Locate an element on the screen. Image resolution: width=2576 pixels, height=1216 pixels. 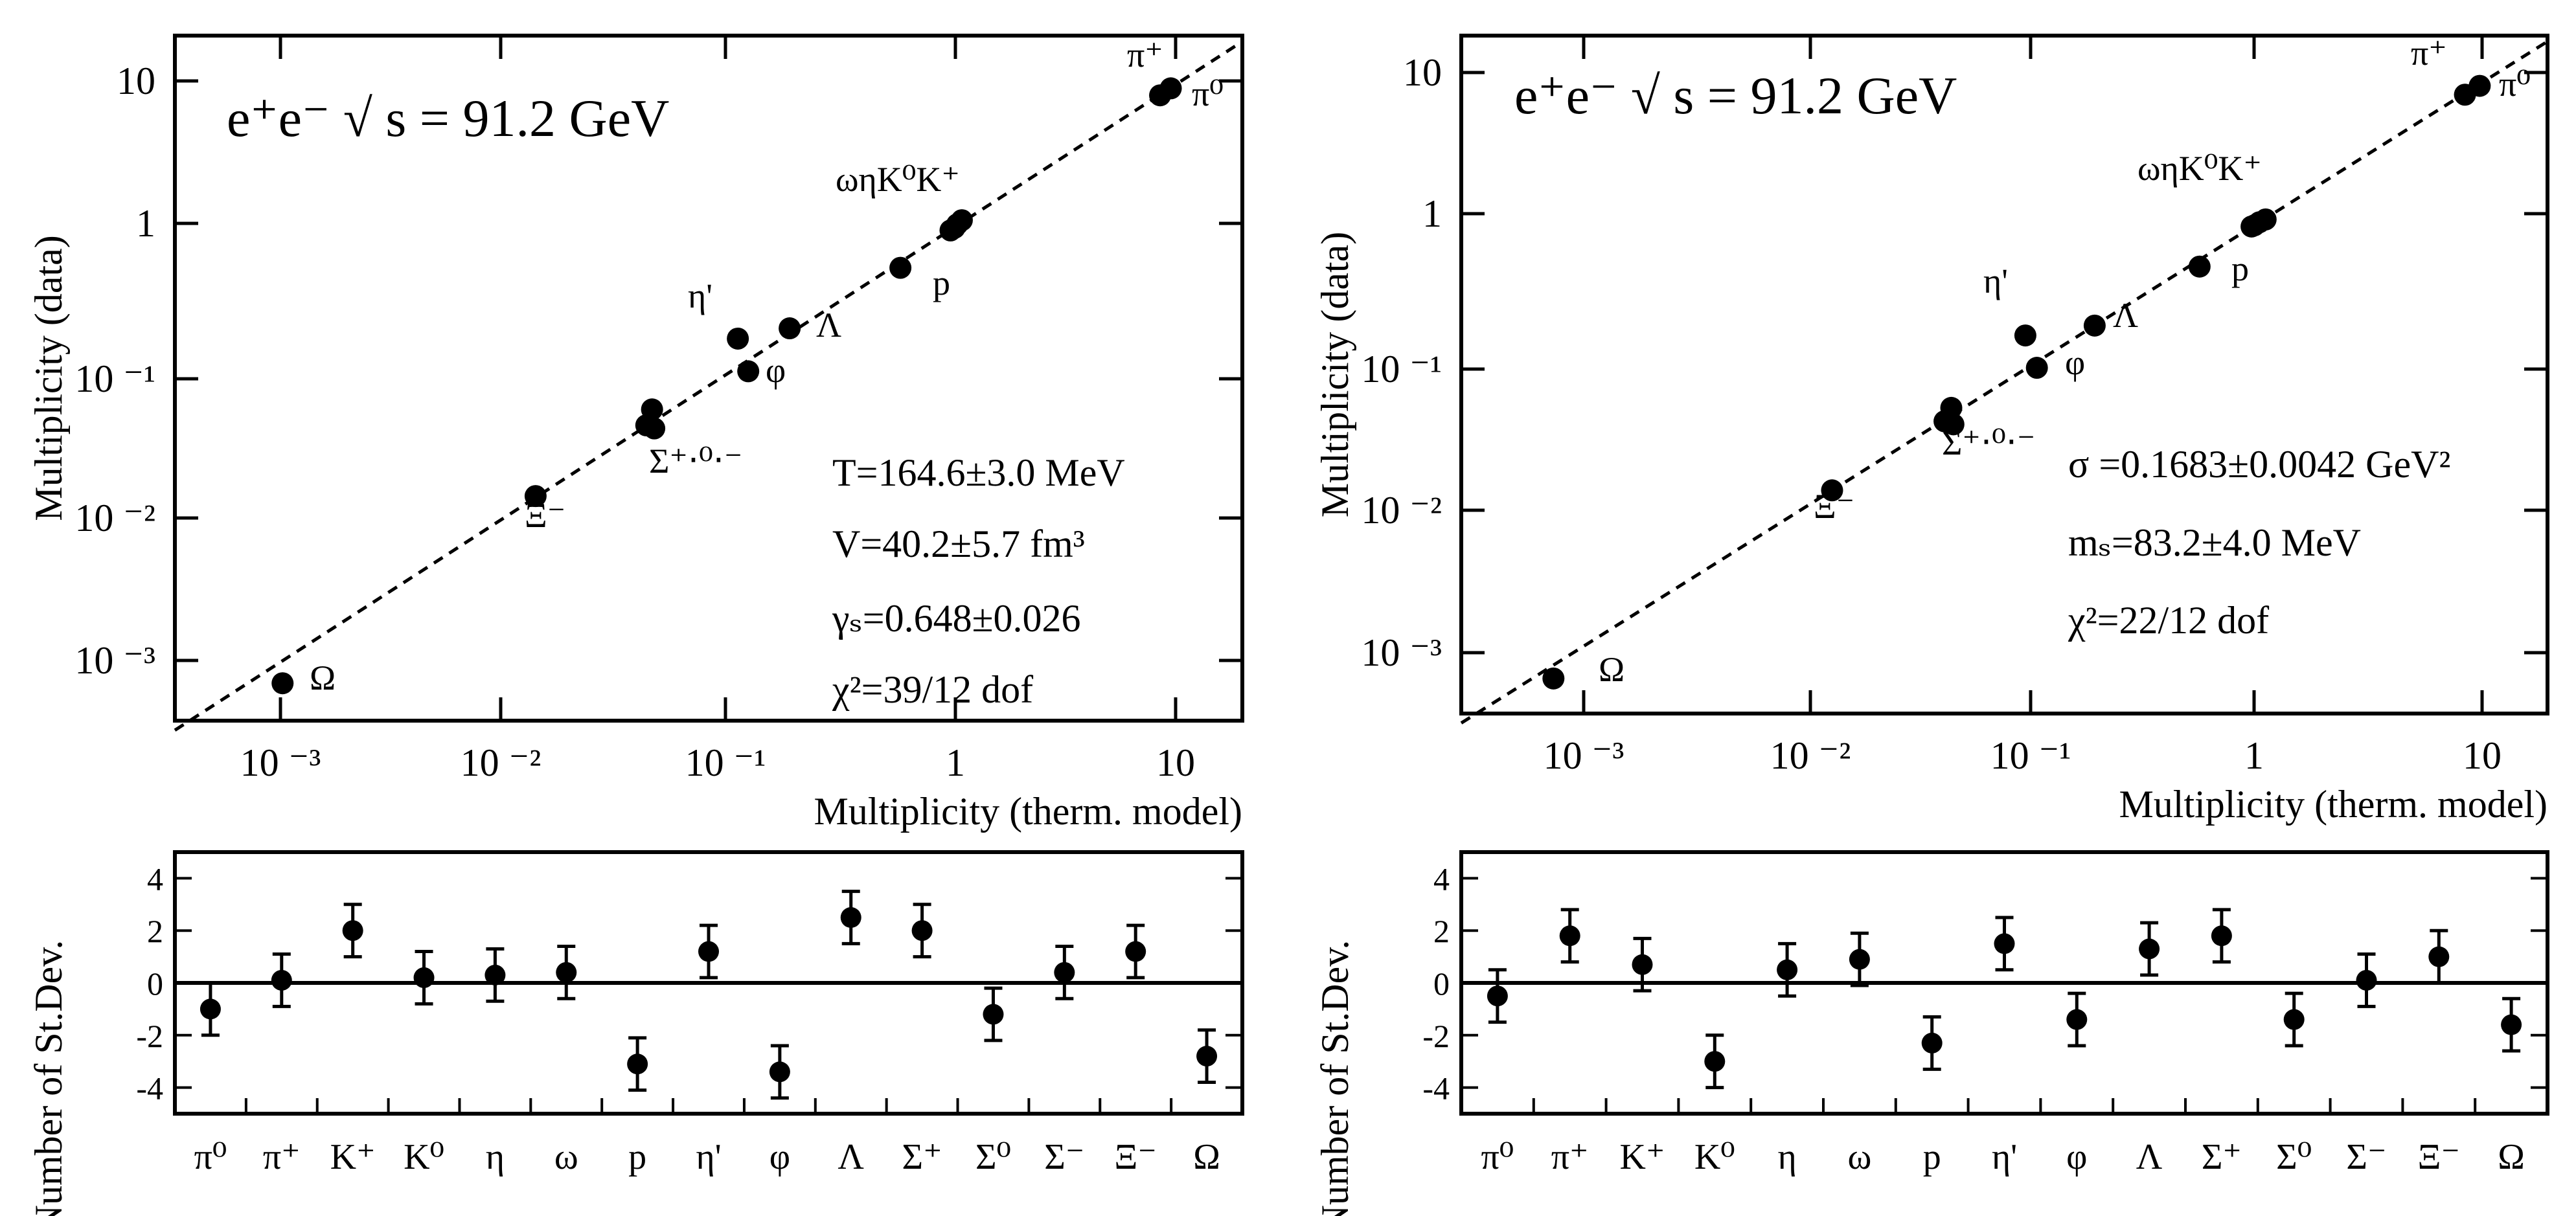
data-point-ω is located at coordinates (2251, 227).